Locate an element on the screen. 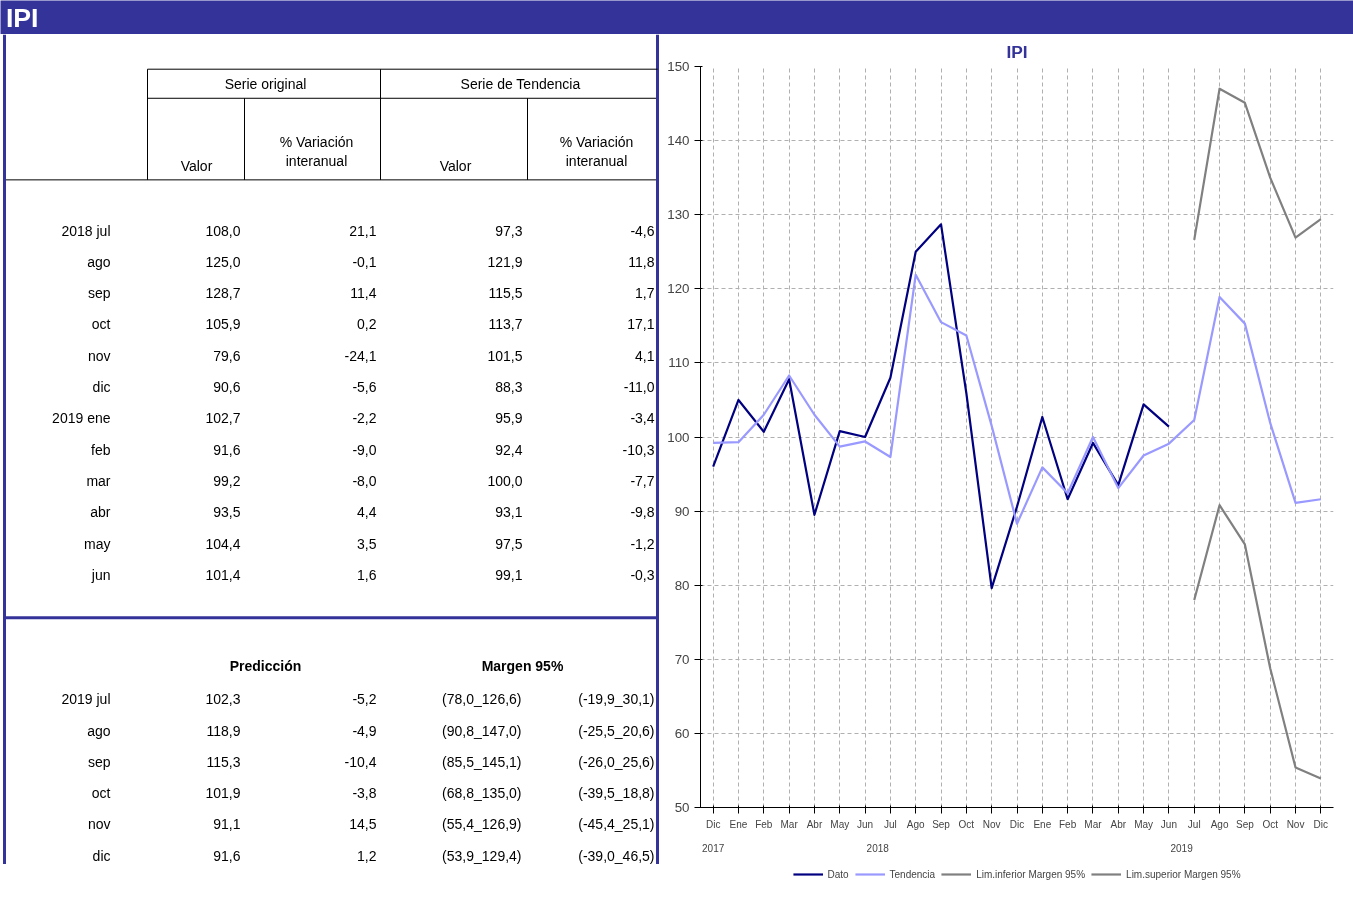  text: 2018 jul is located at coordinates (86, 230).